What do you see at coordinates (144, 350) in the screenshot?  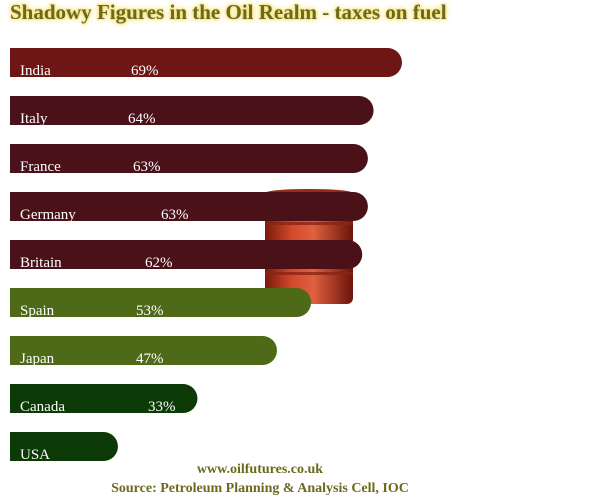 I see `bar-japan` at bounding box center [144, 350].